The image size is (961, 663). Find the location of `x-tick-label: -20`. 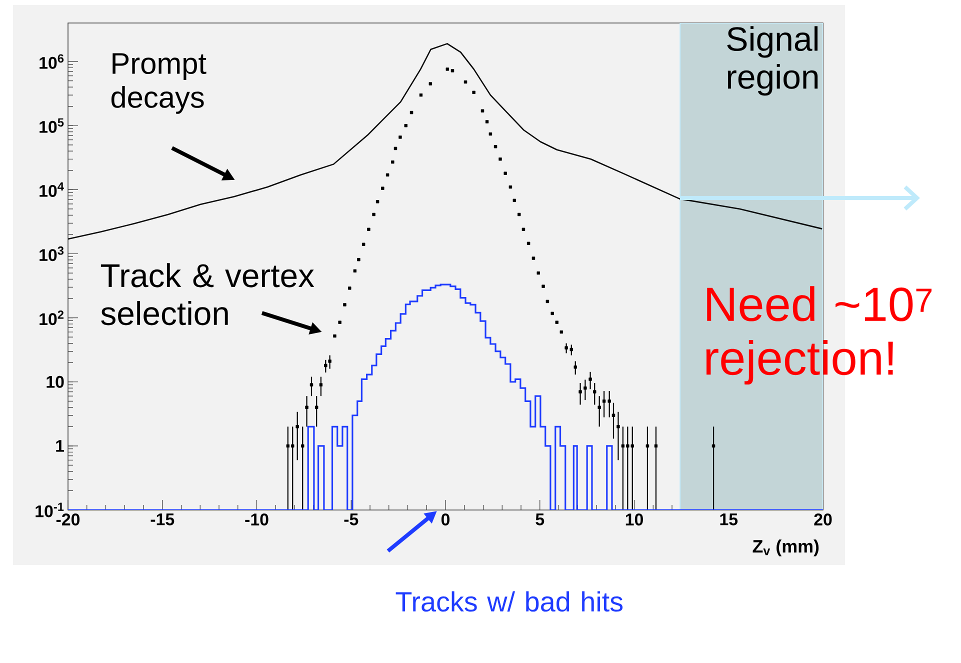

x-tick-label: -20 is located at coordinates (68, 520).